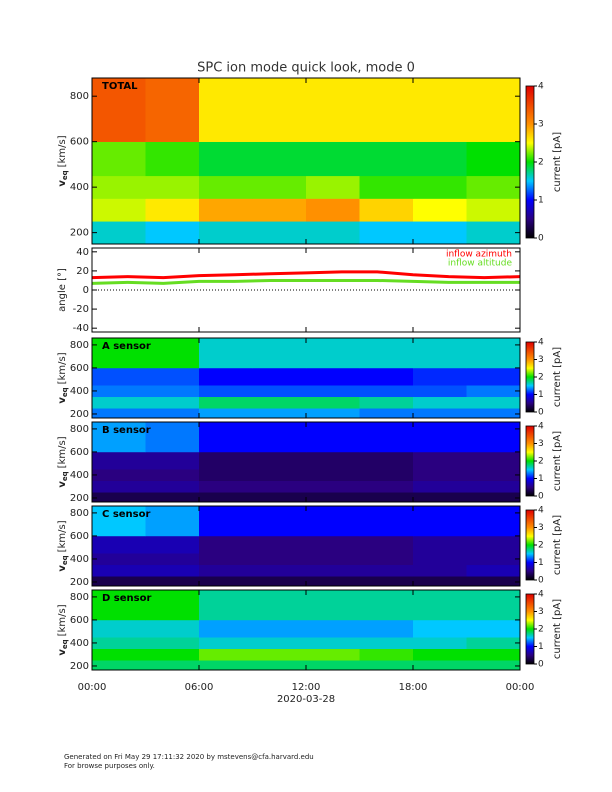  What do you see at coordinates (65, 644) in the screenshot?
I see `y-axis-label-subscript: eq` at bounding box center [65, 644].